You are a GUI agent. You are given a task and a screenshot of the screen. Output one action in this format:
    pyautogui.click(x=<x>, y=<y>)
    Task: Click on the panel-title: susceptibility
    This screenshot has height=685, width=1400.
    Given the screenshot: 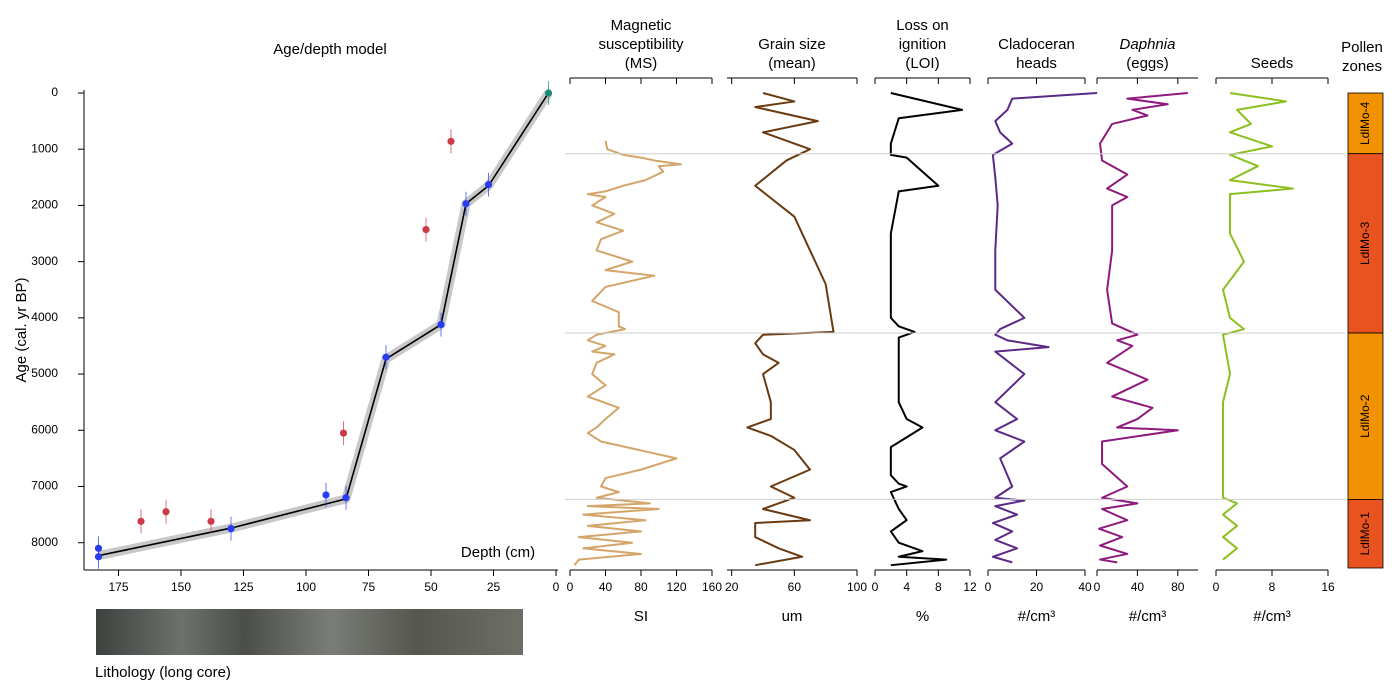 What is the action you would take?
    pyautogui.click(x=641, y=44)
    